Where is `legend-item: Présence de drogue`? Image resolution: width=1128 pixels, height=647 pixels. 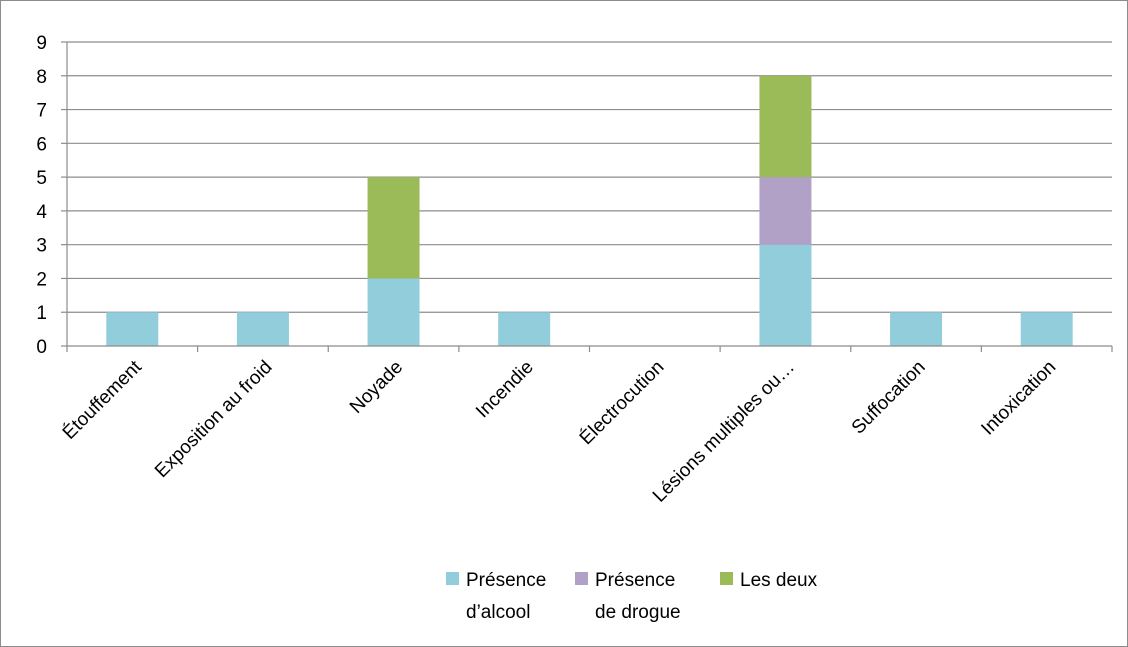 legend-item: Présence de drogue is located at coordinates (628, 596).